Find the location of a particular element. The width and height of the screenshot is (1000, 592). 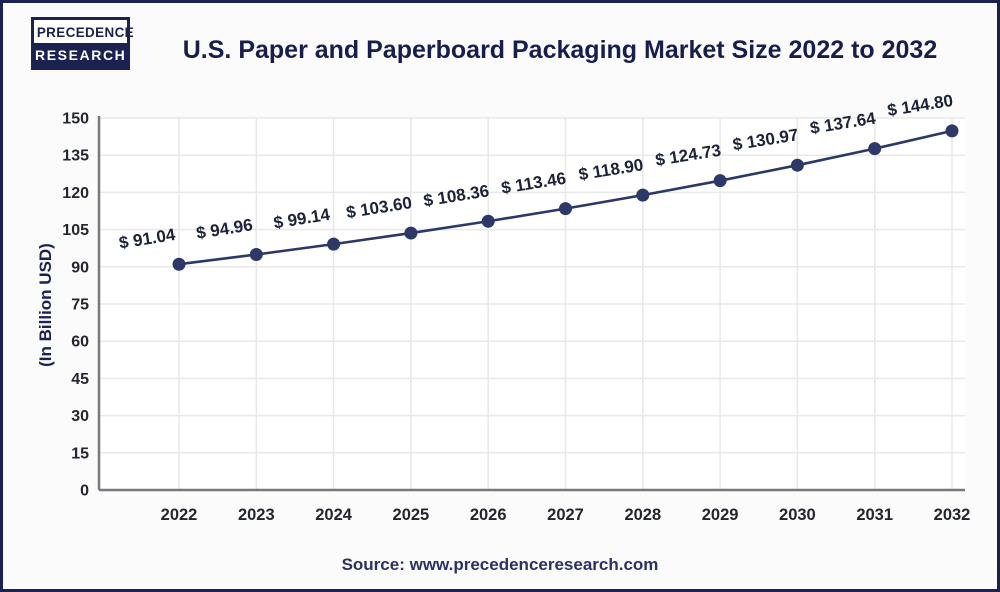

y-tick-label: 135 is located at coordinates (75, 156).